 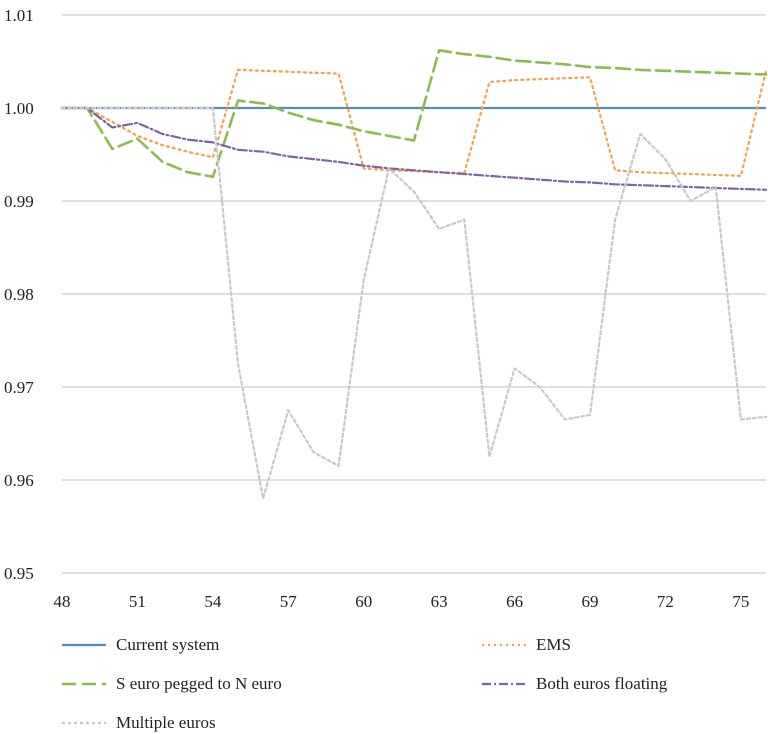 What do you see at coordinates (590, 601) in the screenshot?
I see `x-tick-label: 69` at bounding box center [590, 601].